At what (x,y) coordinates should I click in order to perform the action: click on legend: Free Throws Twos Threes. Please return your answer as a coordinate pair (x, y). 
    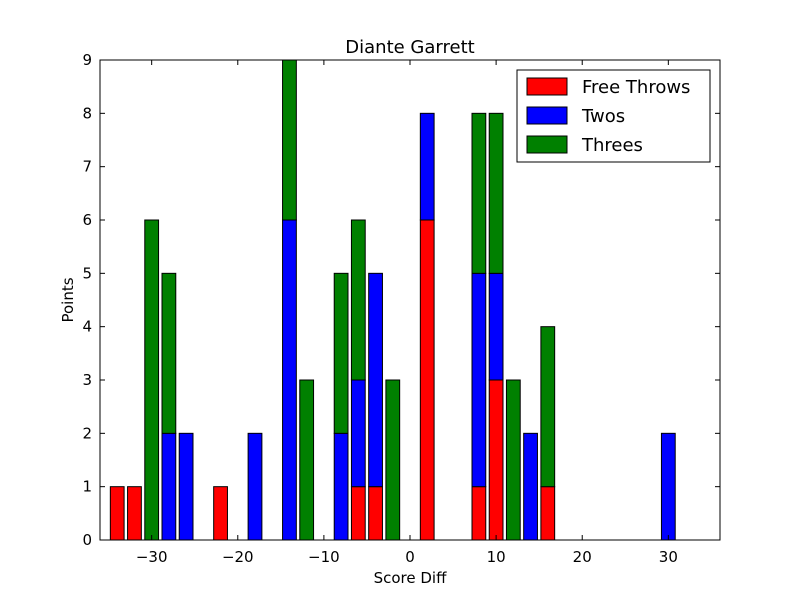
    Looking at the image, I should click on (613, 116).